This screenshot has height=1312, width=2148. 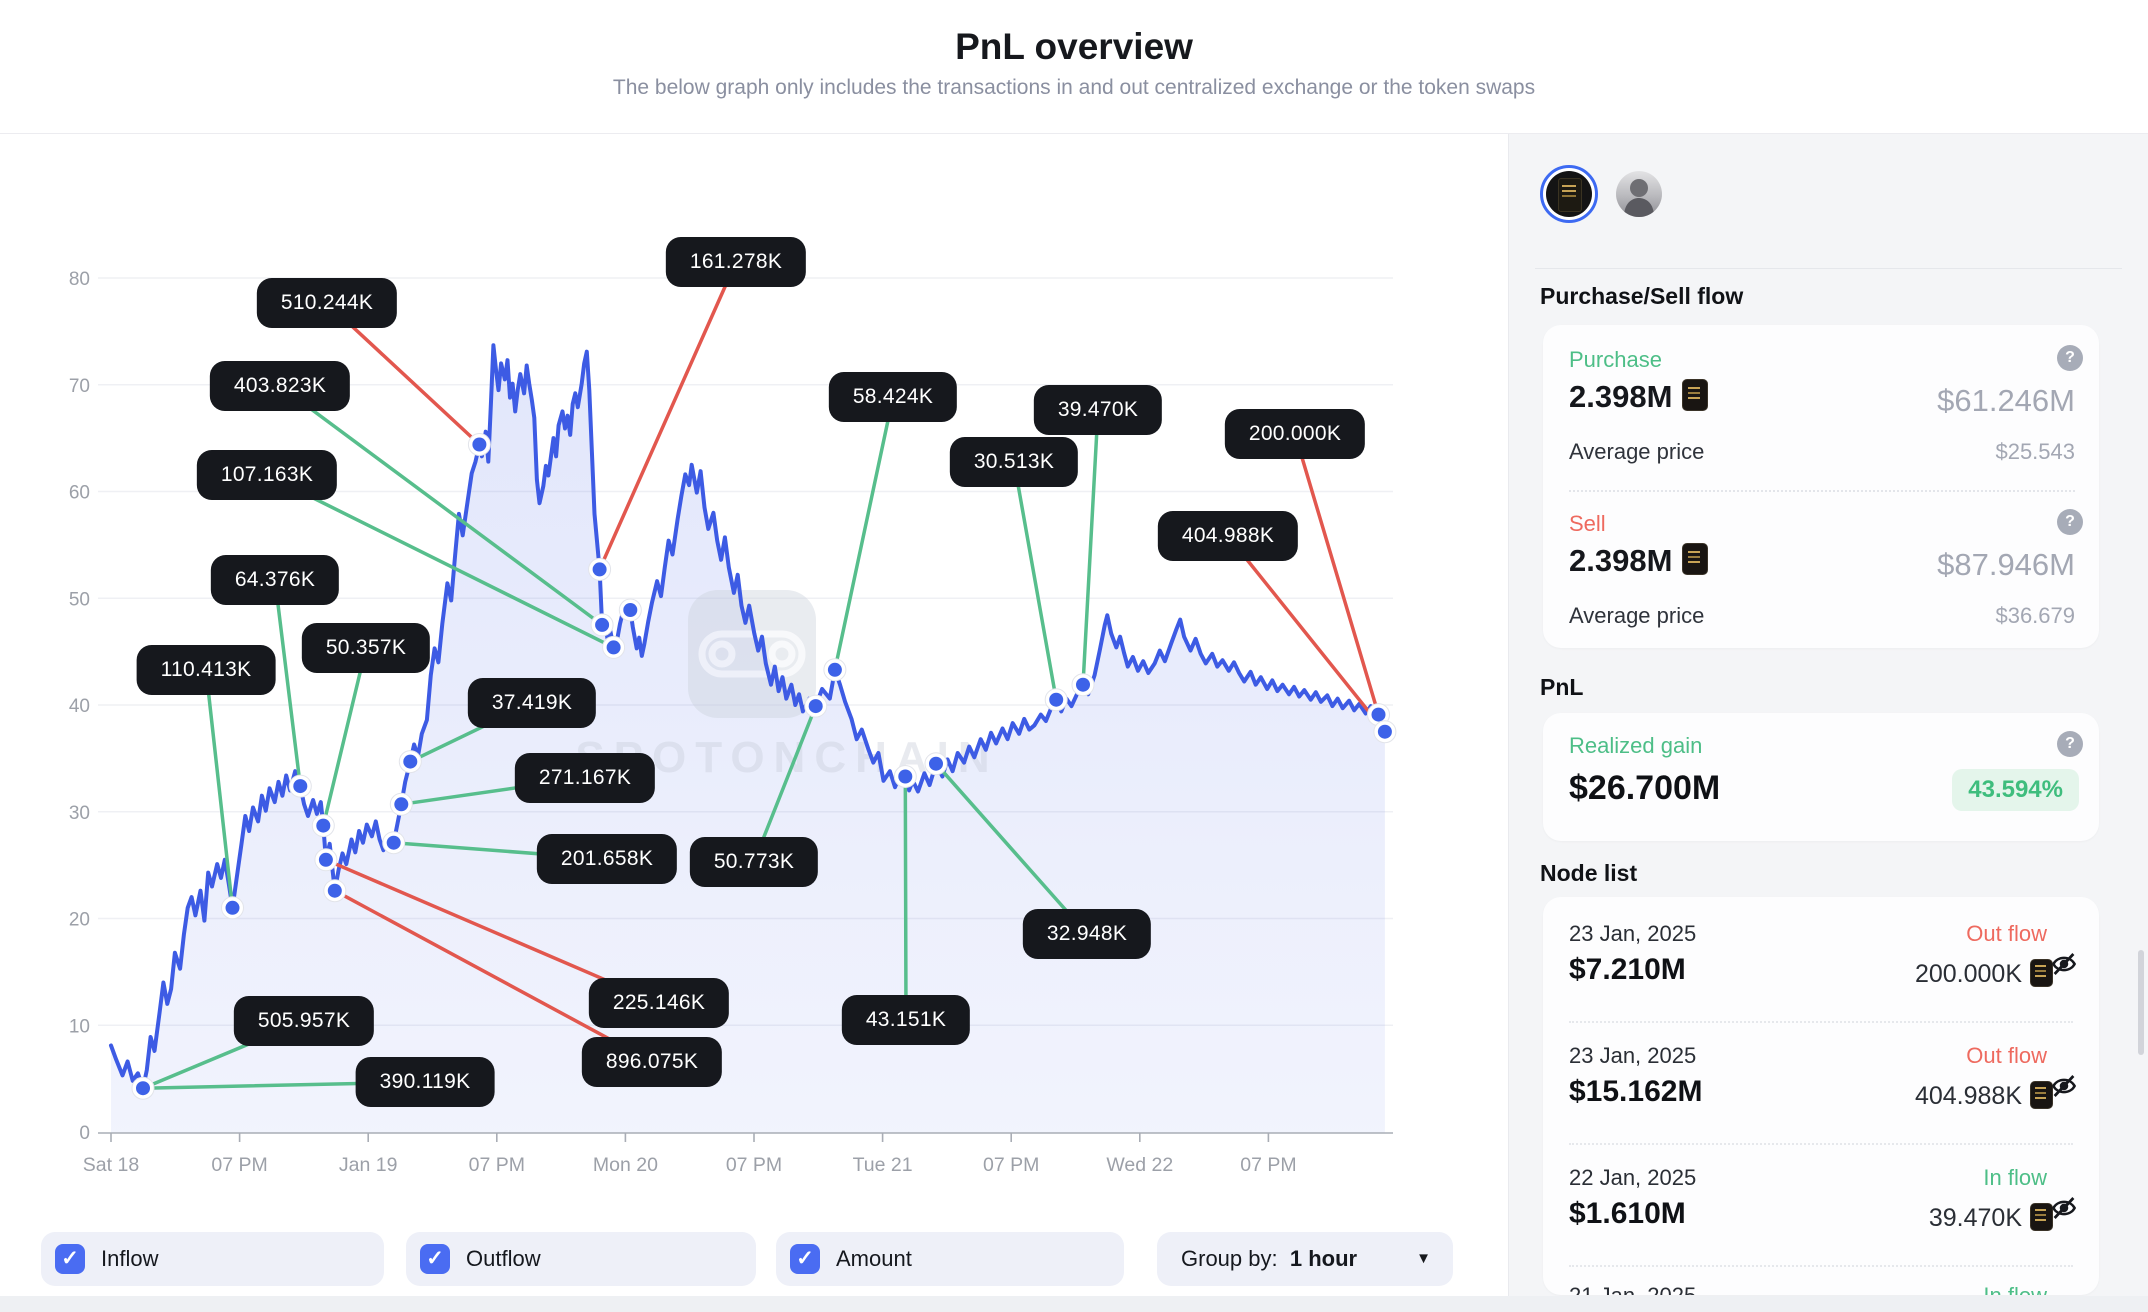 What do you see at coordinates (1636, 745) in the screenshot?
I see `realized-gain-label: Realized gain` at bounding box center [1636, 745].